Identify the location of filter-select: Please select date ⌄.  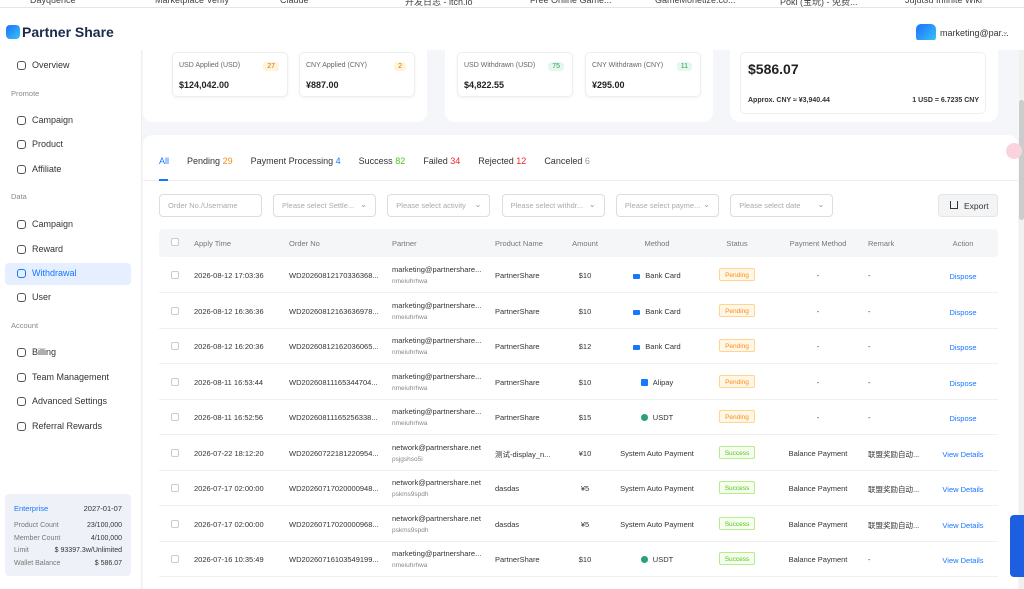
(782, 205).